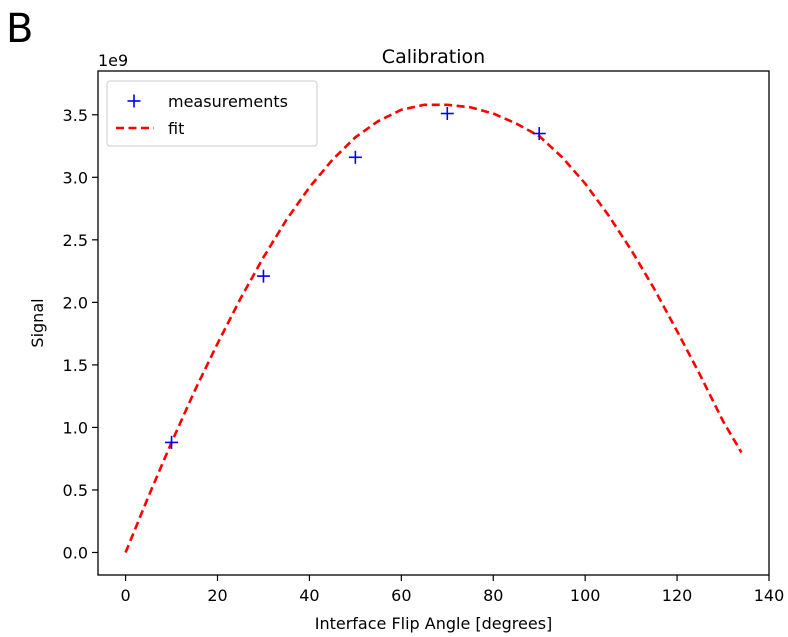  Describe the element at coordinates (434, 623) in the screenshot. I see `x-axis-label: Interface Flip Angle [degrees]` at that location.